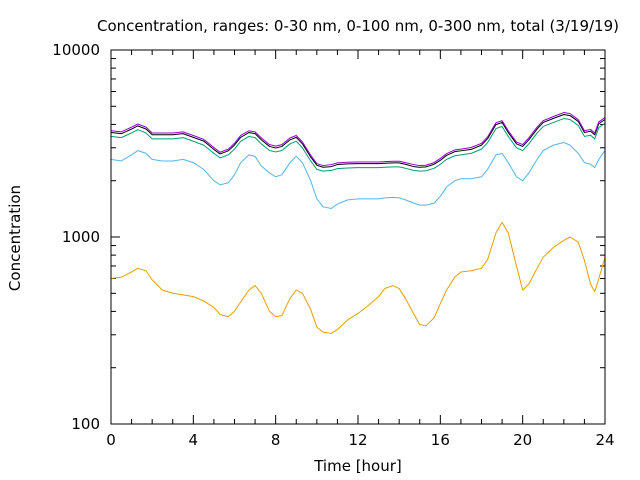 This screenshot has width=640, height=480. What do you see at coordinates (357, 466) in the screenshot?
I see `x-axis-label: Time [hour]` at bounding box center [357, 466].